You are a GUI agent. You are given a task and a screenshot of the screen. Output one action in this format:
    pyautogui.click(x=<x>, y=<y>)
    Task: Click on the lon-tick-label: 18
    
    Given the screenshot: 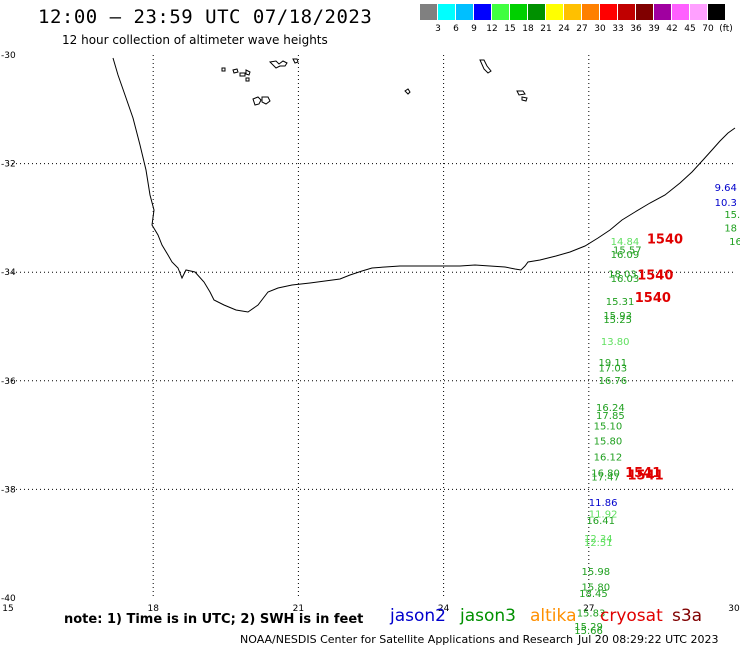 What is the action you would take?
    pyautogui.click(x=153, y=609)
    